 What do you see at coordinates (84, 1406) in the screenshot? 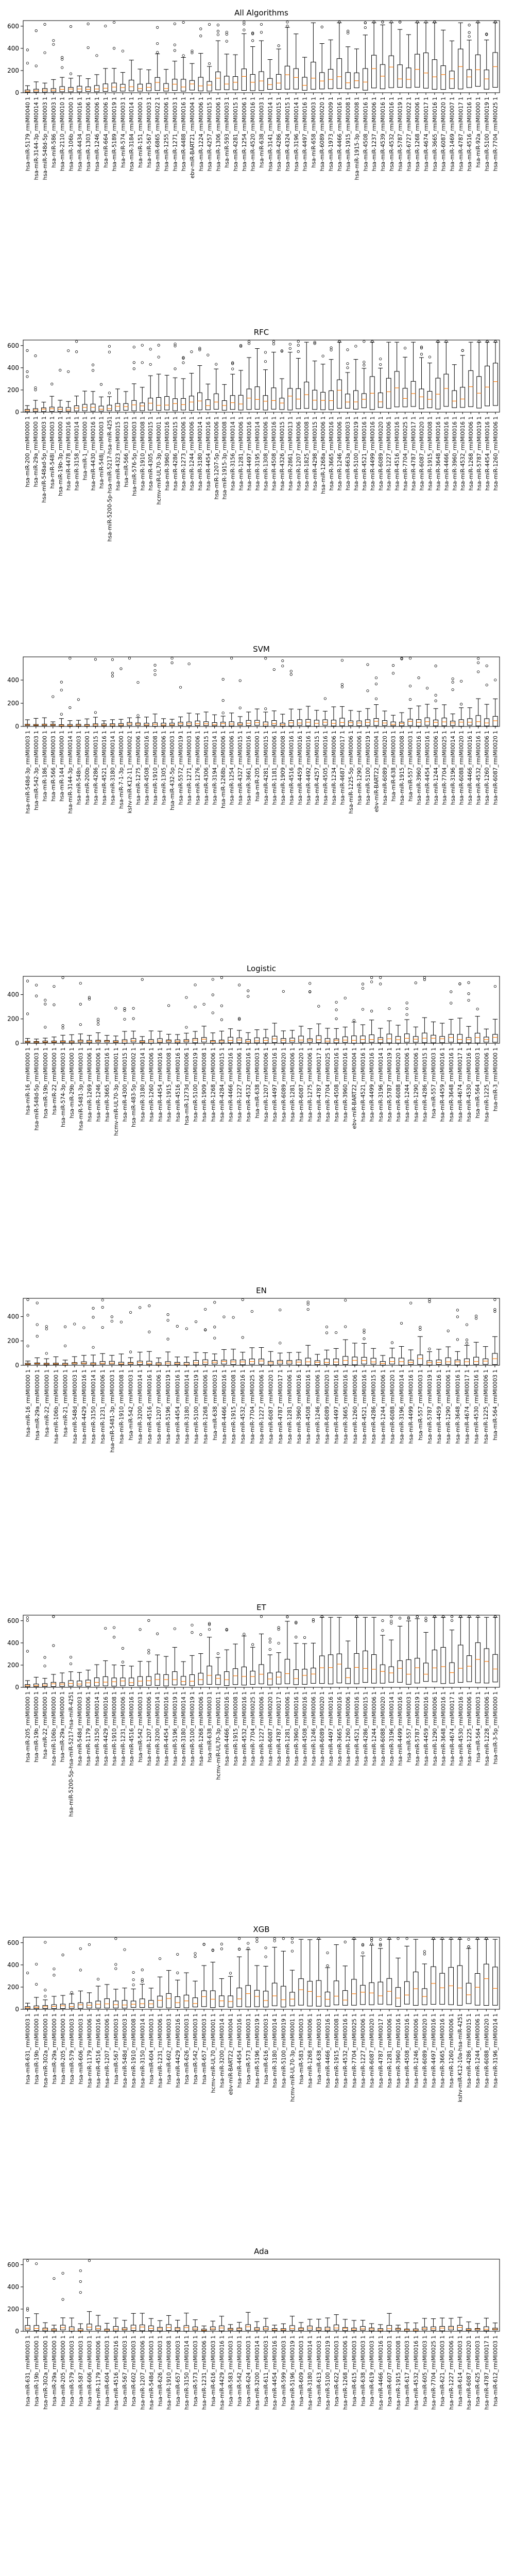
I see `x-tick-label: hsa-miR-4429_rmiMI0016 1` at bounding box center [84, 1406].